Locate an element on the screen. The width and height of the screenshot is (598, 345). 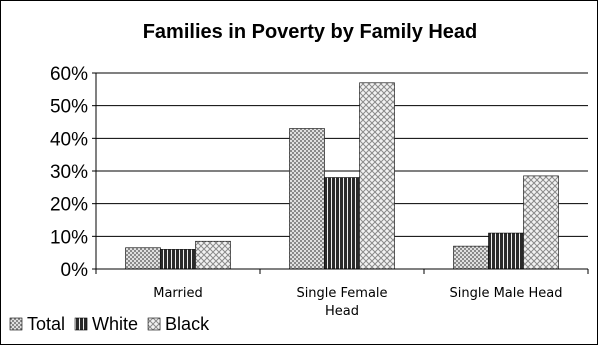
chart-title: Families in Poverty by Family Head is located at coordinates (310, 32).